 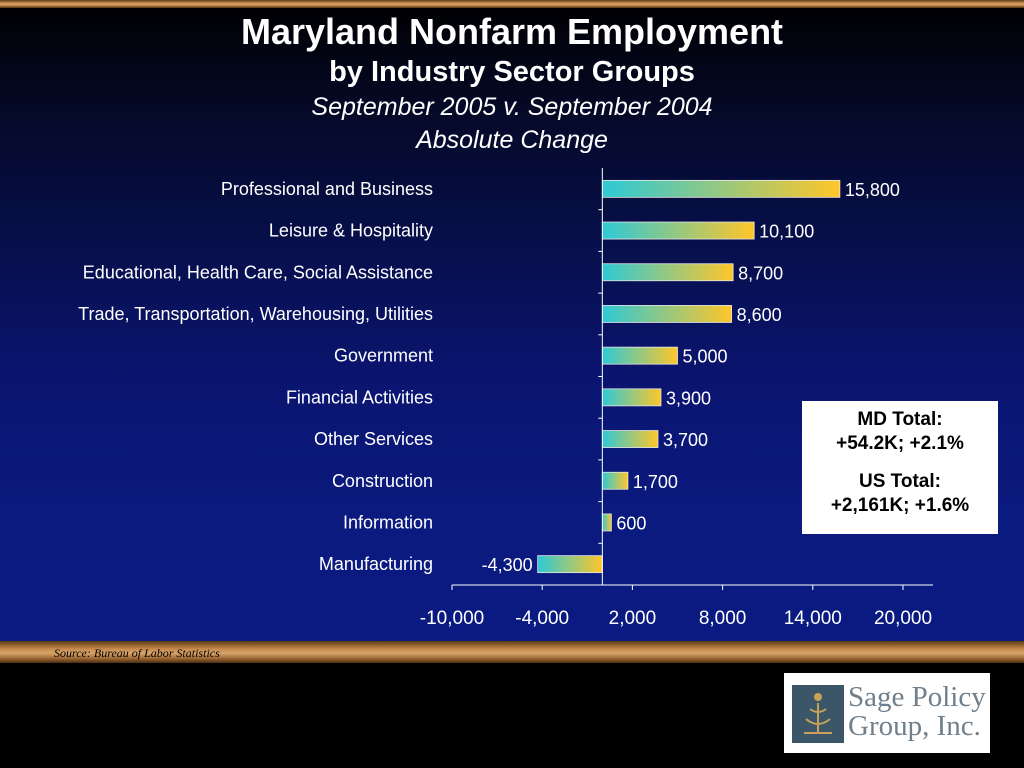 I want to click on x-tick-label-1: -4,000, so click(x=542, y=618).